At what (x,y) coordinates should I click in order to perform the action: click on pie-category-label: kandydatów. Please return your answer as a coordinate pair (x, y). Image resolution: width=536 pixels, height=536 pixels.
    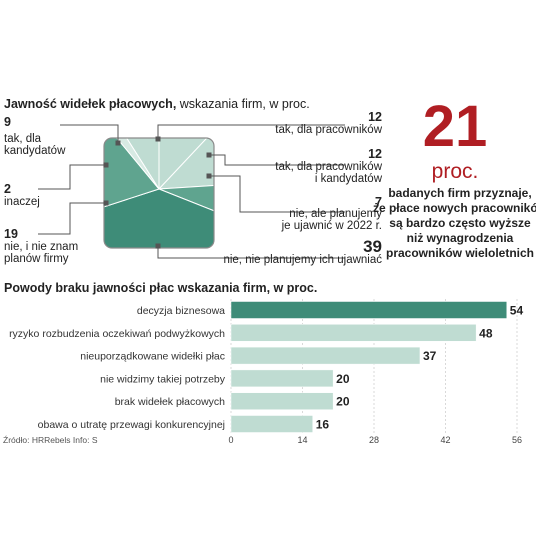
    Looking at the image, I should click on (35, 151).